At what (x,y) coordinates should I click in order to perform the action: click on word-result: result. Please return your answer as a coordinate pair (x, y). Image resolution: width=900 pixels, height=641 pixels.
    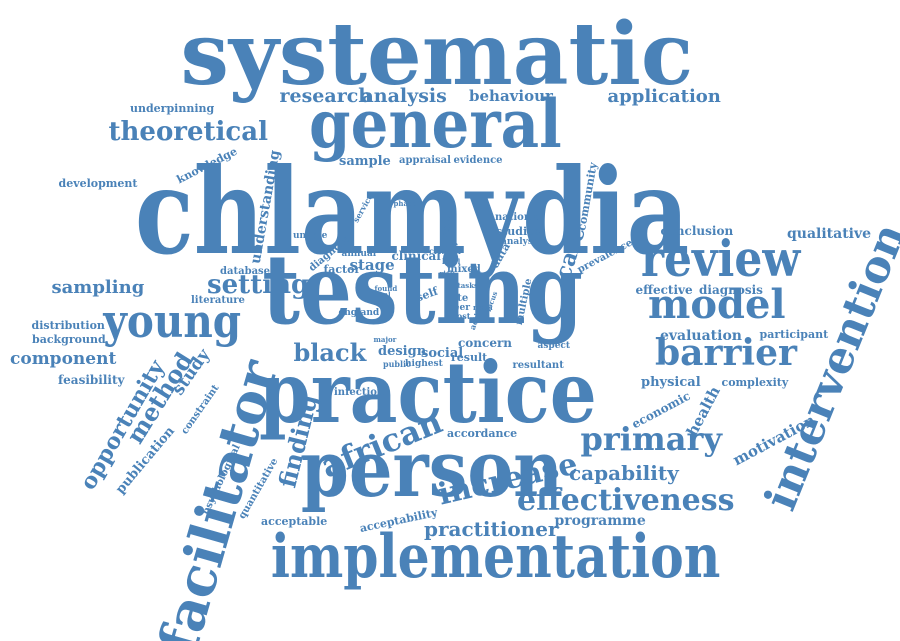
    Looking at the image, I should click on (469, 357).